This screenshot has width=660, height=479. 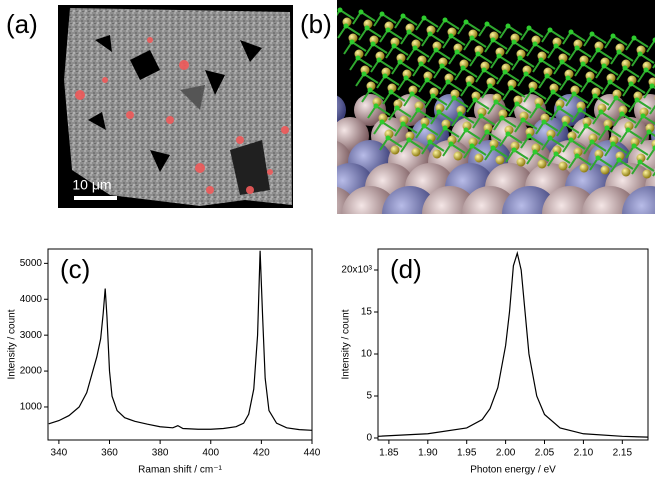 I want to click on x-tick-label: 2.00, so click(x=506, y=453).